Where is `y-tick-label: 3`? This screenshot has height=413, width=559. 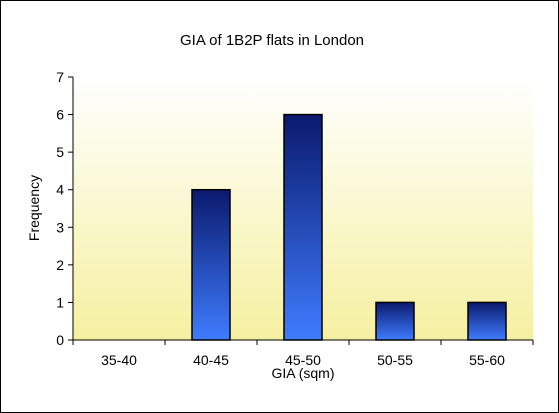
y-tick-label: 3 is located at coordinates (60, 227).